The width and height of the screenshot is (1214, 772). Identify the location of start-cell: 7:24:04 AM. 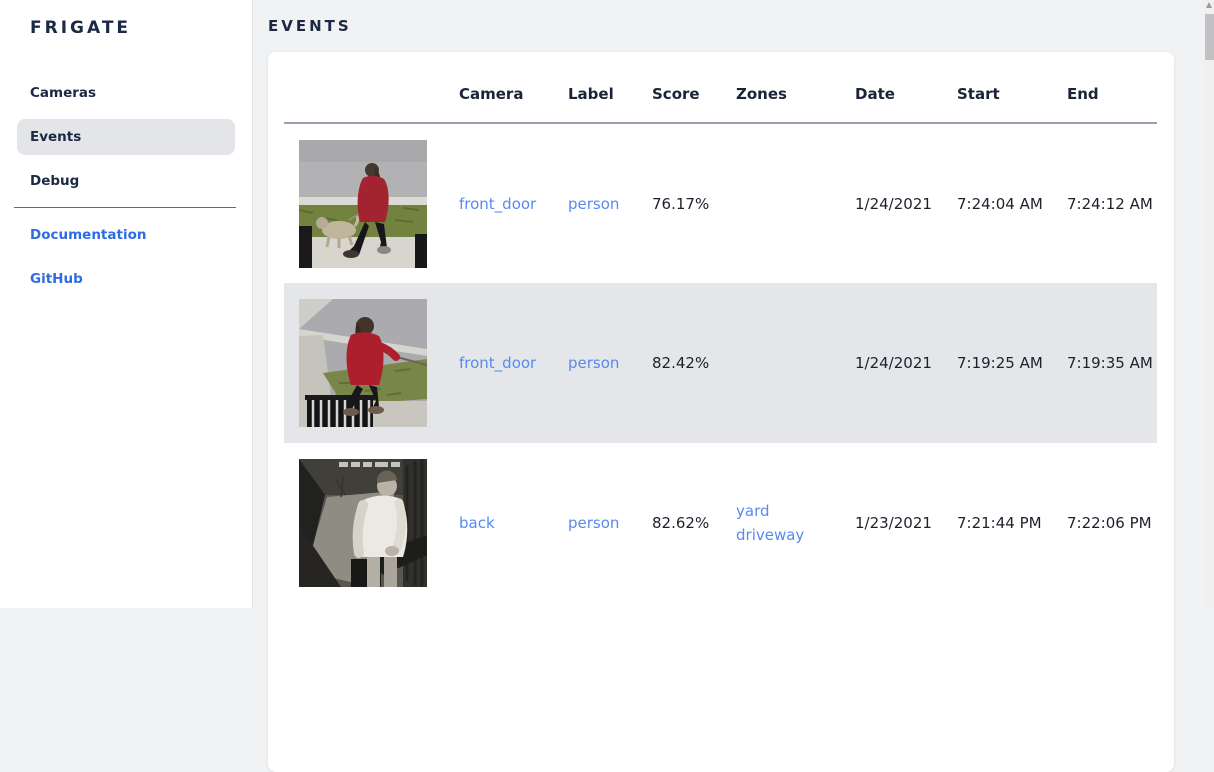
(1000, 203).